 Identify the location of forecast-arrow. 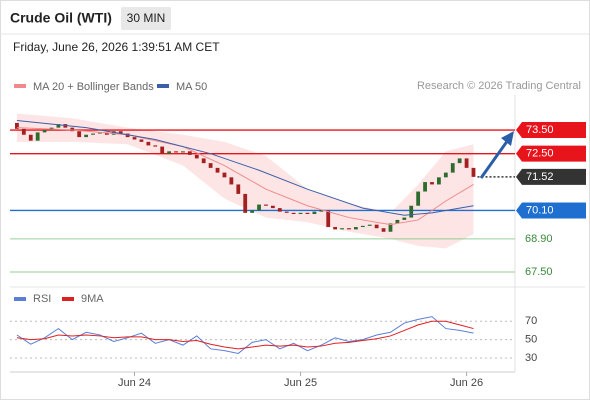
(494, 159).